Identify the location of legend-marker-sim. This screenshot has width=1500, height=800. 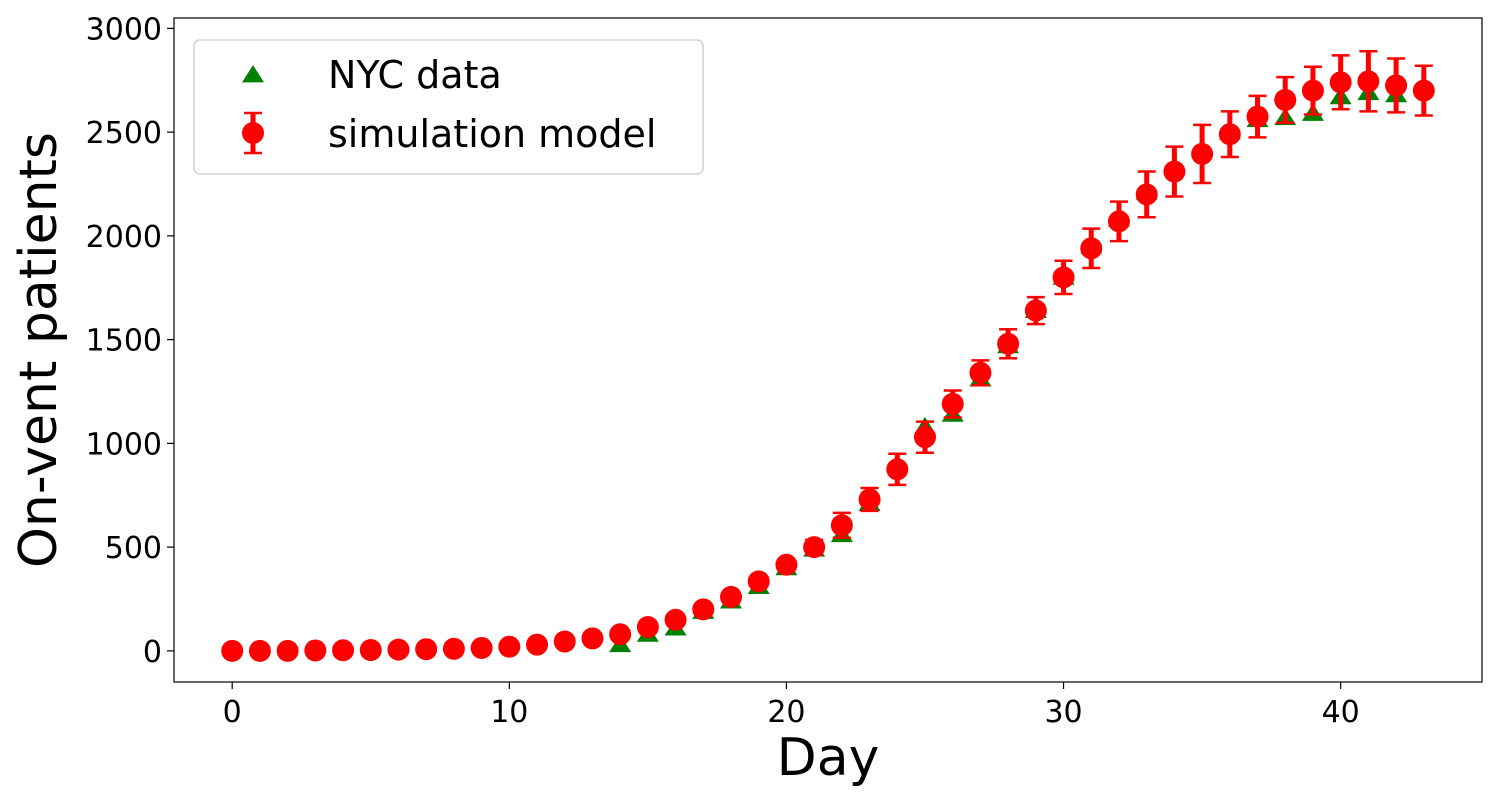
(253, 133).